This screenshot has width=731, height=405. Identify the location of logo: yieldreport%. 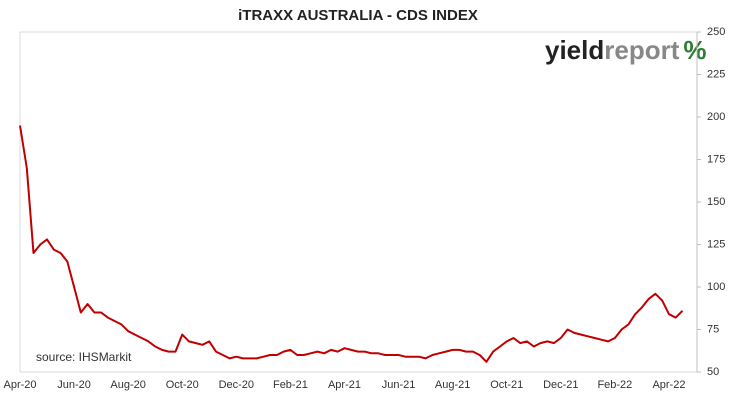
(626, 50).